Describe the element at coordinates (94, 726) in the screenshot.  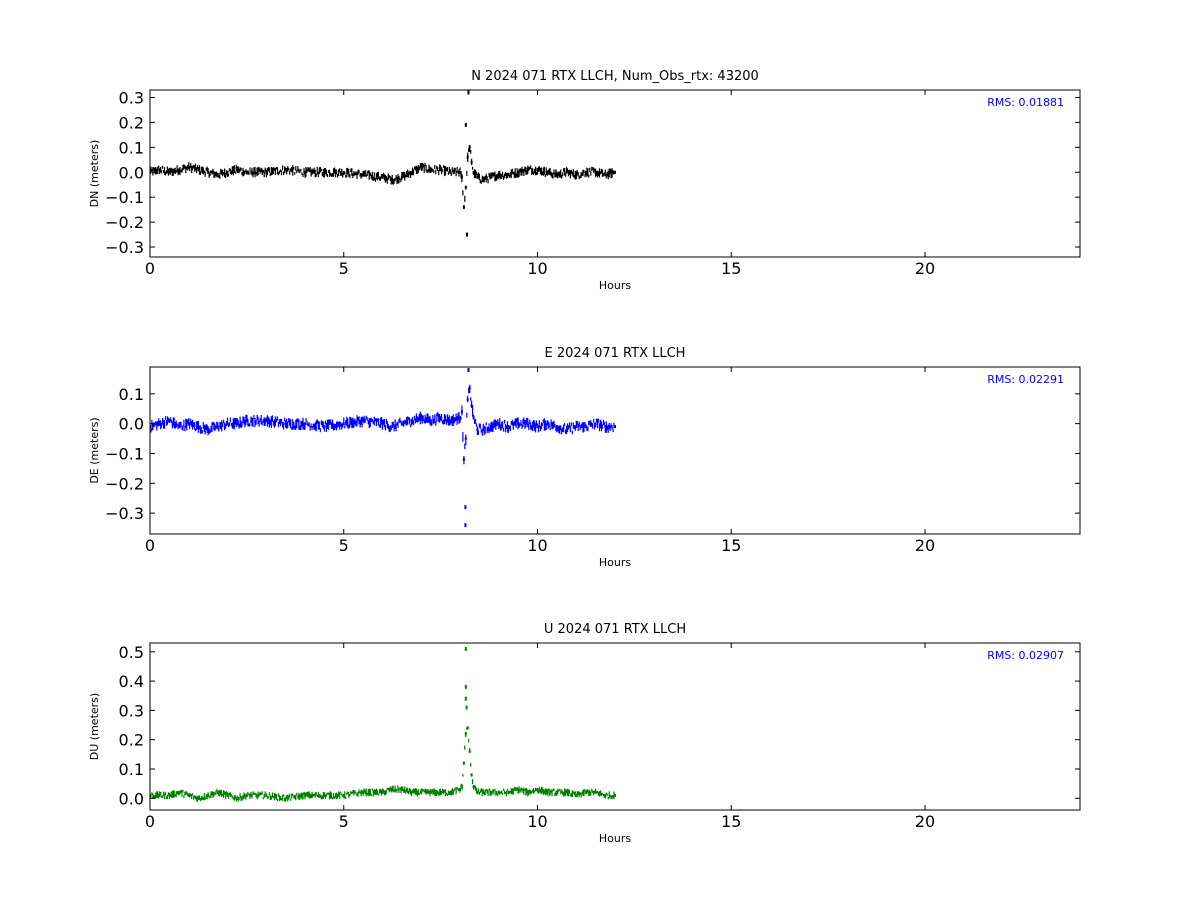
I see `y-axis-label: DU (meters)` at that location.